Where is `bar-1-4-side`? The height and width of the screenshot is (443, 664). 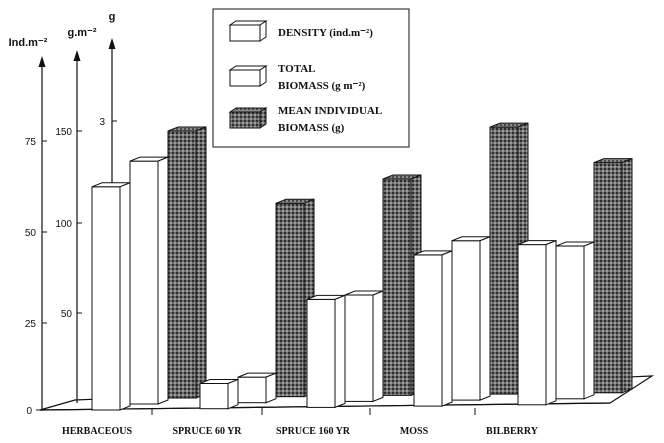 bar-1-4-side is located at coordinates (589, 320).